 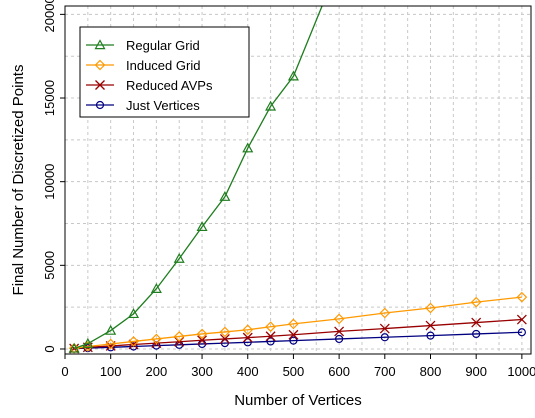 I want to click on x-tick-label: 500, so click(x=294, y=371).